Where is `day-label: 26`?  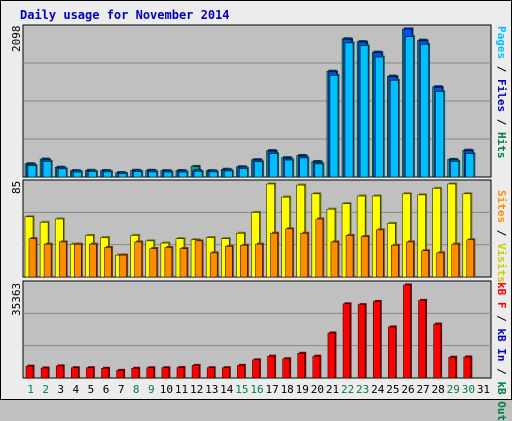 day-label: 26 is located at coordinates (407, 389).